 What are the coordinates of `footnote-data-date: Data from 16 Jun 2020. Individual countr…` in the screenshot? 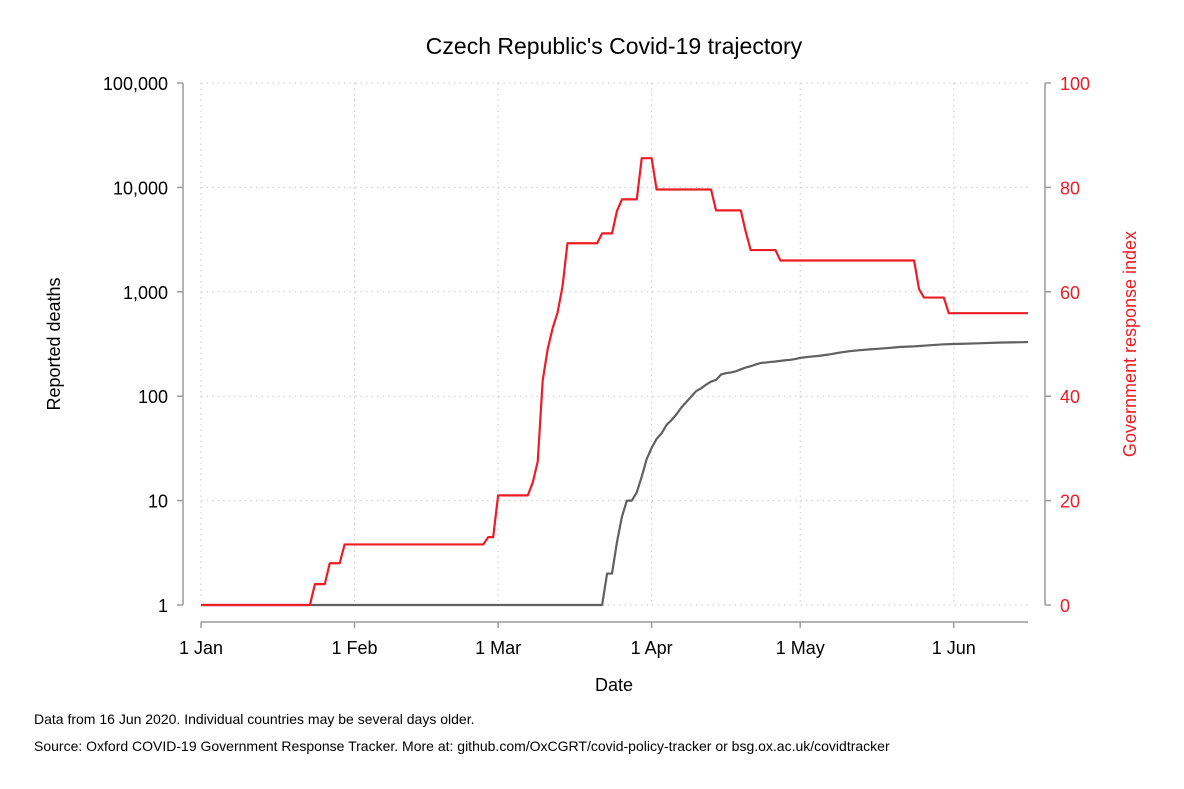 It's located at (254, 719).